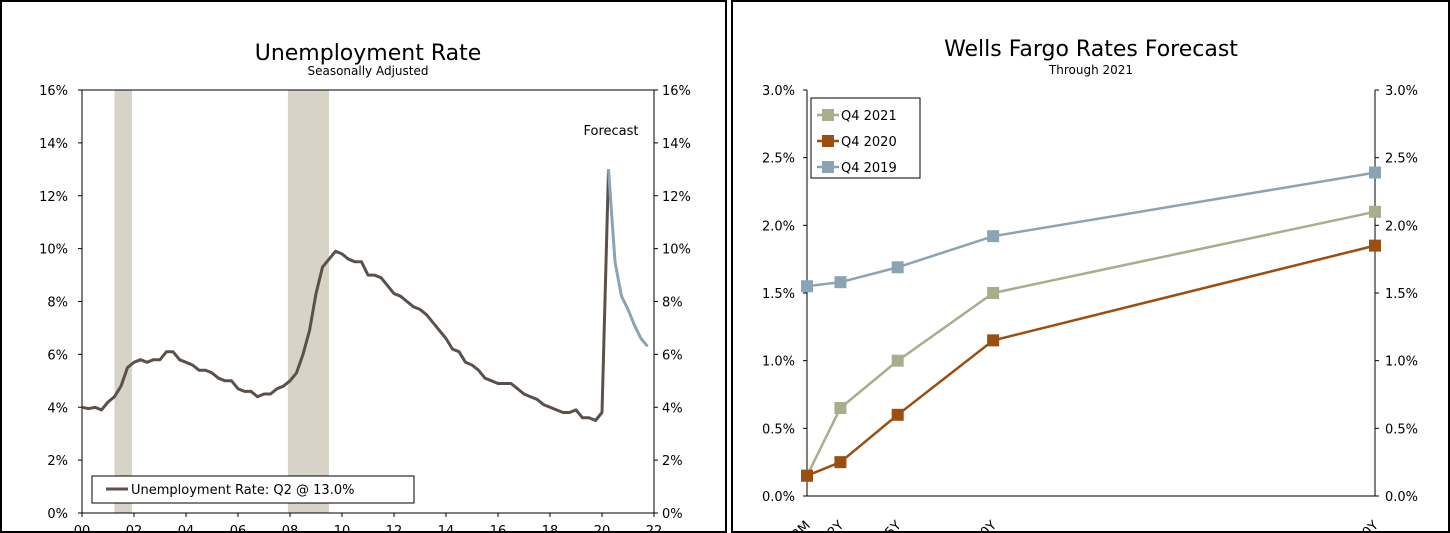 This screenshot has width=1450, height=533. What do you see at coordinates (1091, 49) in the screenshot?
I see `chart-title: Wells Fargo Rates Forecast` at bounding box center [1091, 49].